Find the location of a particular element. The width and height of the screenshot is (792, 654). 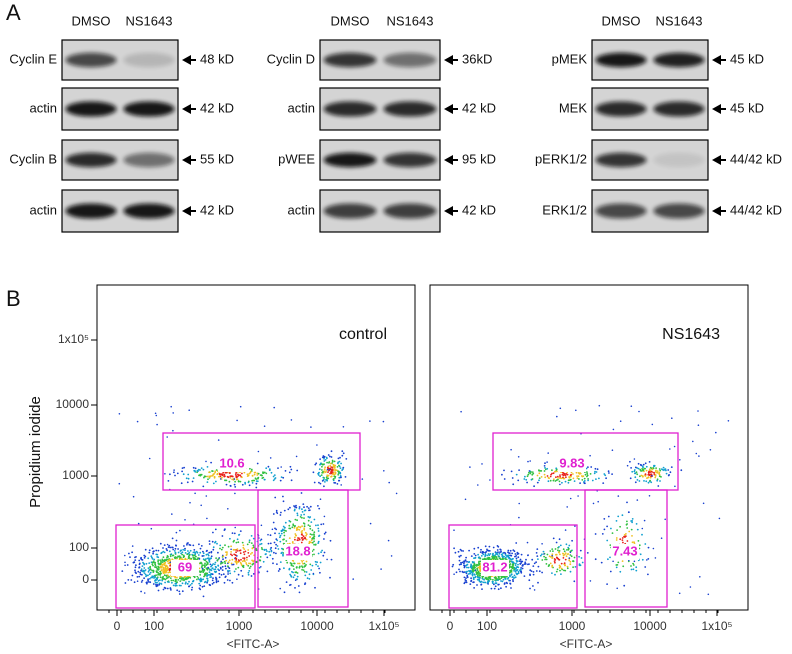

x-tick-label: 1000 is located at coordinates (239, 626).